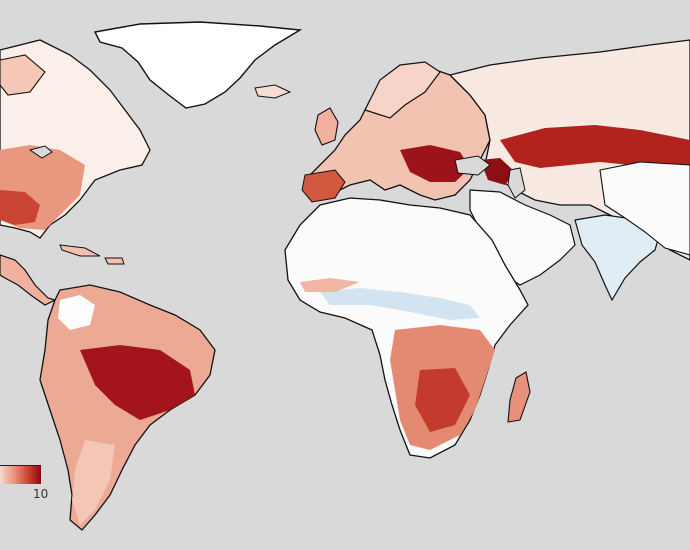 This screenshot has width=690, height=550. I want to click on madagascar, so click(519, 397).